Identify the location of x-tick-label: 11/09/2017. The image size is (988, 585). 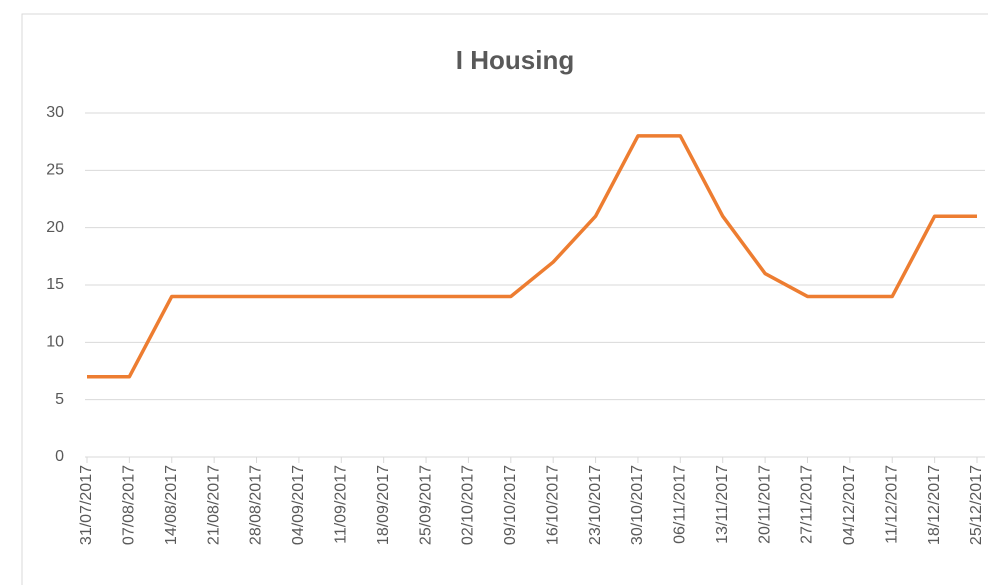
(341, 504).